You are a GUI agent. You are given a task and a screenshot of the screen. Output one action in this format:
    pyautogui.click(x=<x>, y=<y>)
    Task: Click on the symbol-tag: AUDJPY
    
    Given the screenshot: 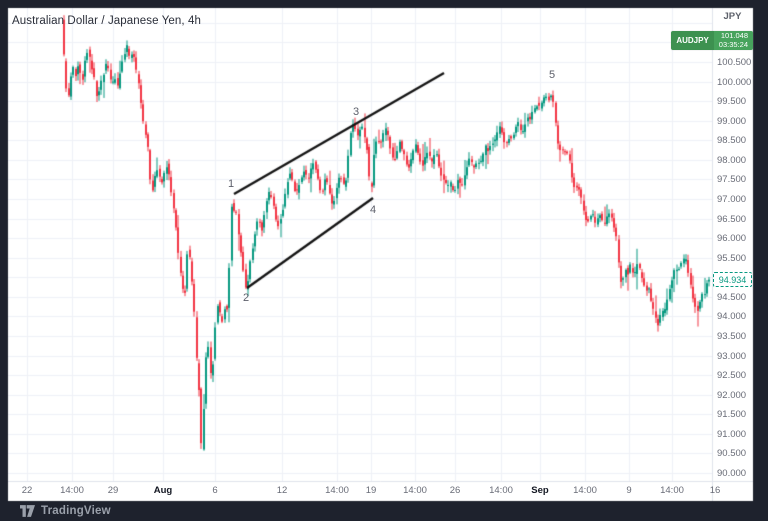 What is the action you would take?
    pyautogui.click(x=692, y=40)
    